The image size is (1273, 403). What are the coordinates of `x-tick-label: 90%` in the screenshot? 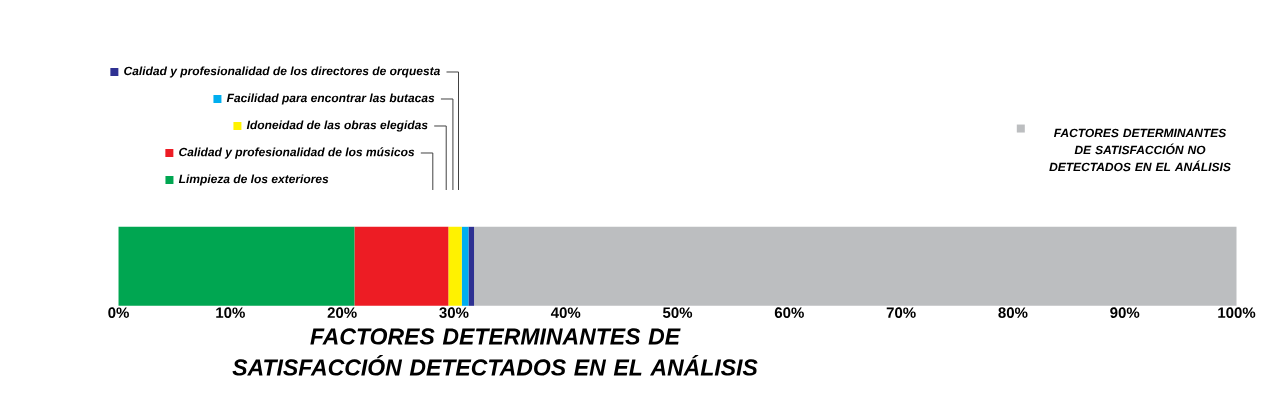 It's located at (1125, 312).